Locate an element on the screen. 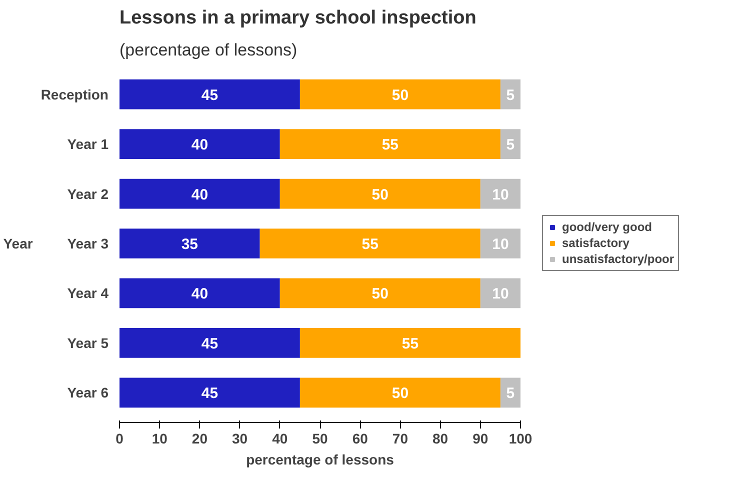  y-tick-label: Year 6 is located at coordinates (88, 392).